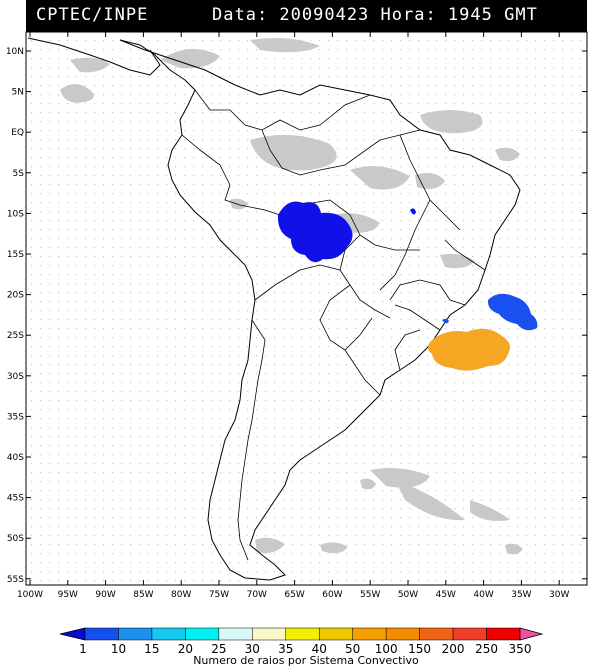 This screenshot has width=600, height=670. Describe the element at coordinates (483, 595) in the screenshot. I see `lon-label: 40W` at that location.